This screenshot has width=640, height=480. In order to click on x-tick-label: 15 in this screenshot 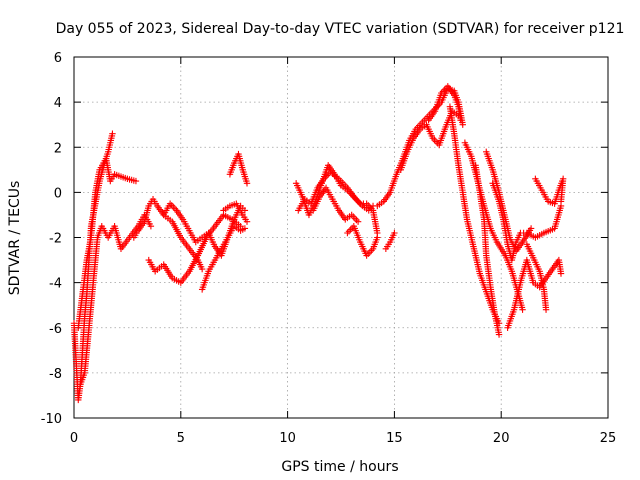, I will do `click(394, 438)`.